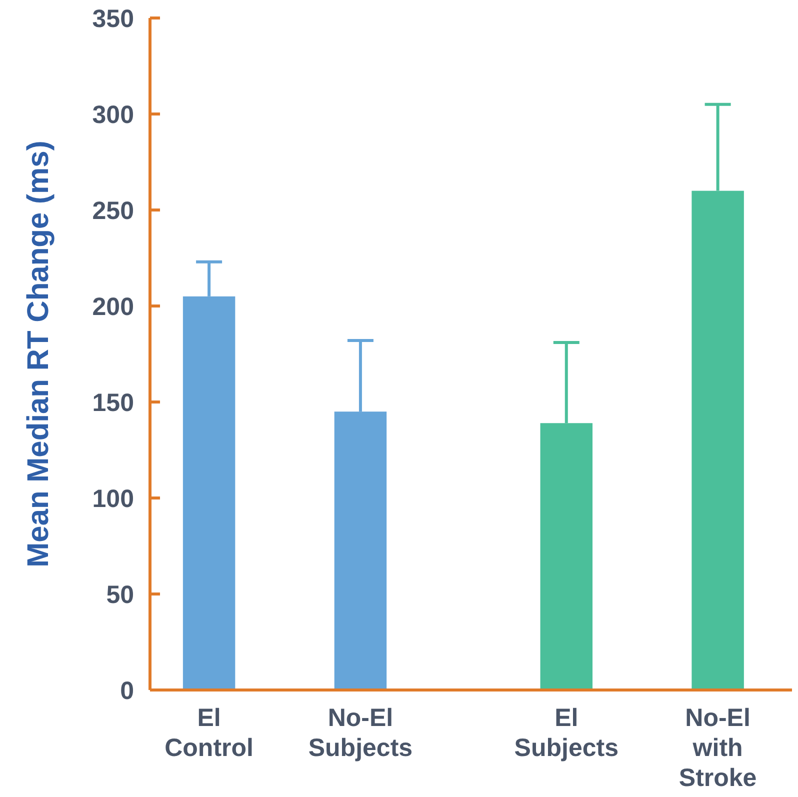 The width and height of the screenshot is (798, 797). I want to click on x-tick-label: No-El with Stroke, so click(717, 748).